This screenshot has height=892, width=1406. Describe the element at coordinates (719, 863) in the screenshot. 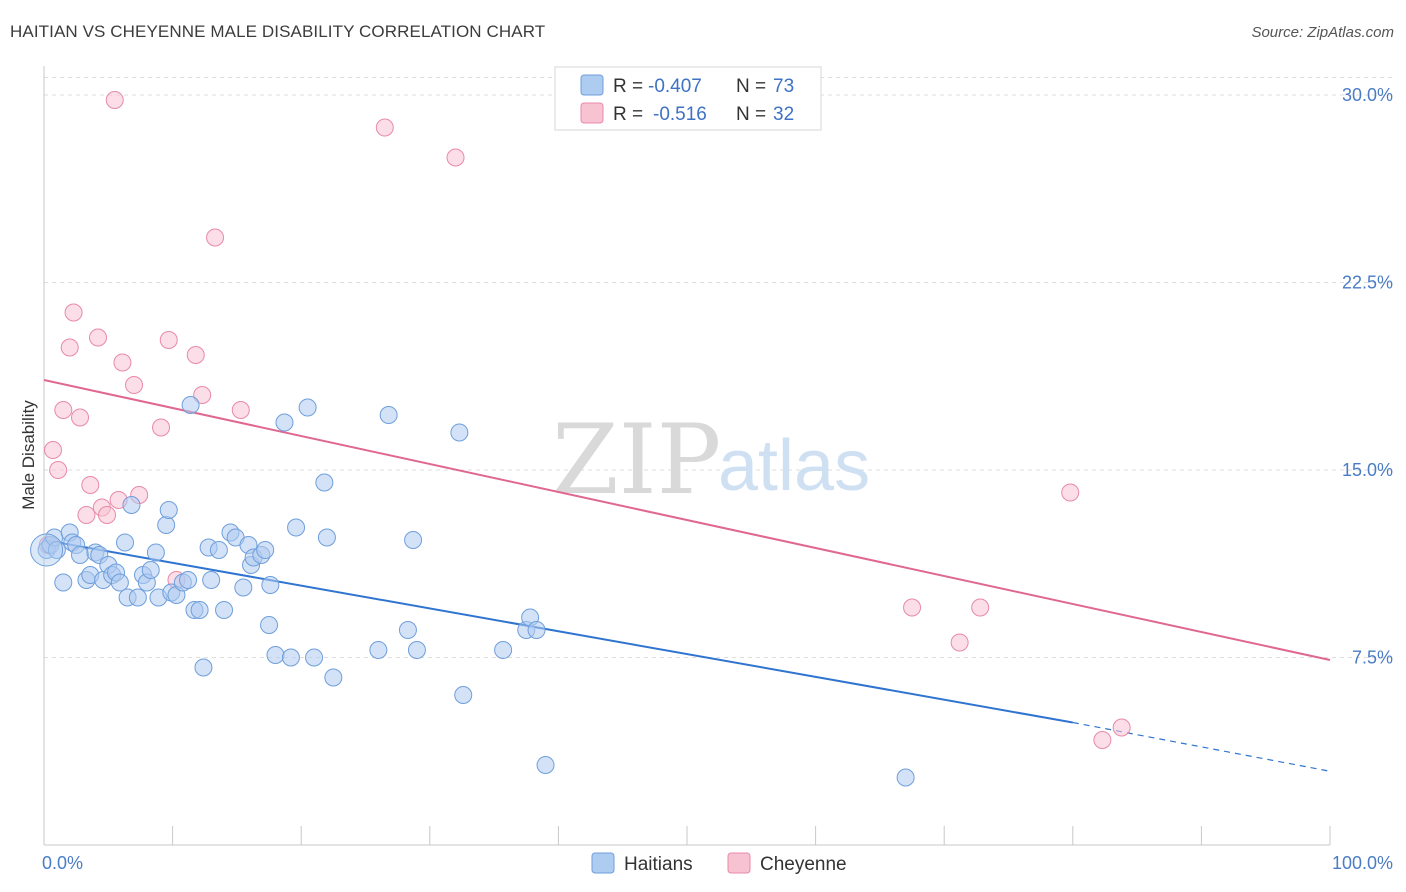

I see `series-legend: Haitians Cheyenne` at that location.